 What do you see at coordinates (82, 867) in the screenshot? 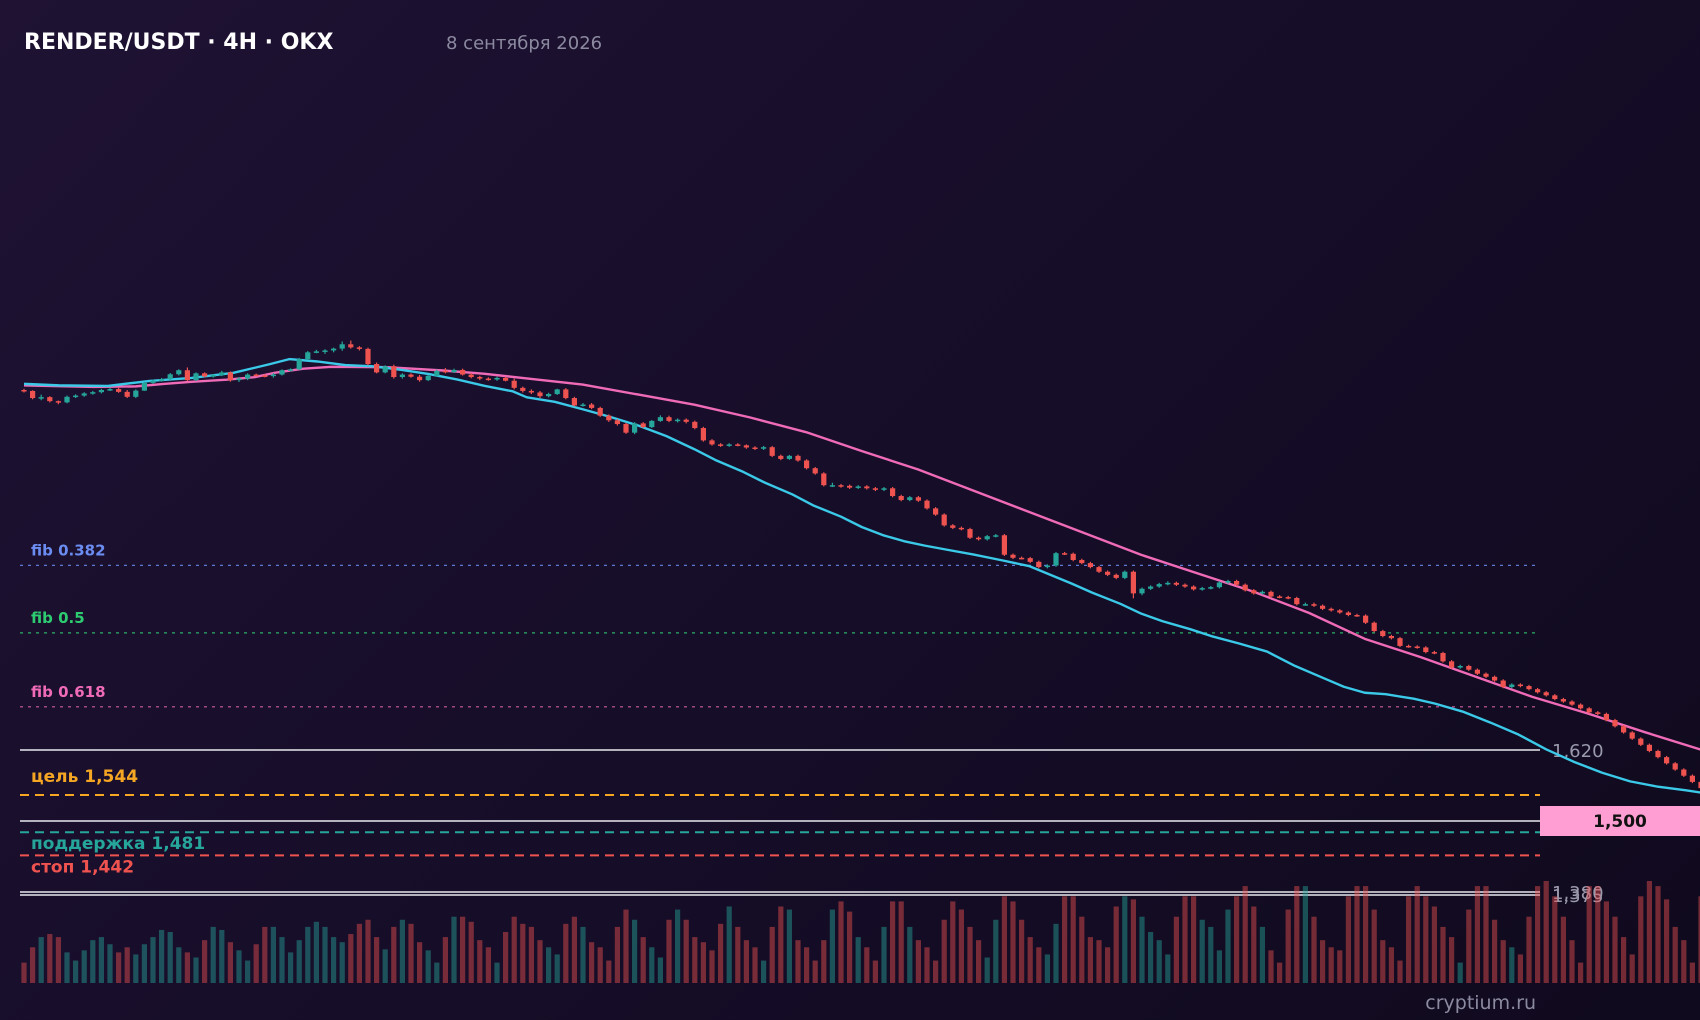
I see `level-label: стоп 1,442` at bounding box center [82, 867].